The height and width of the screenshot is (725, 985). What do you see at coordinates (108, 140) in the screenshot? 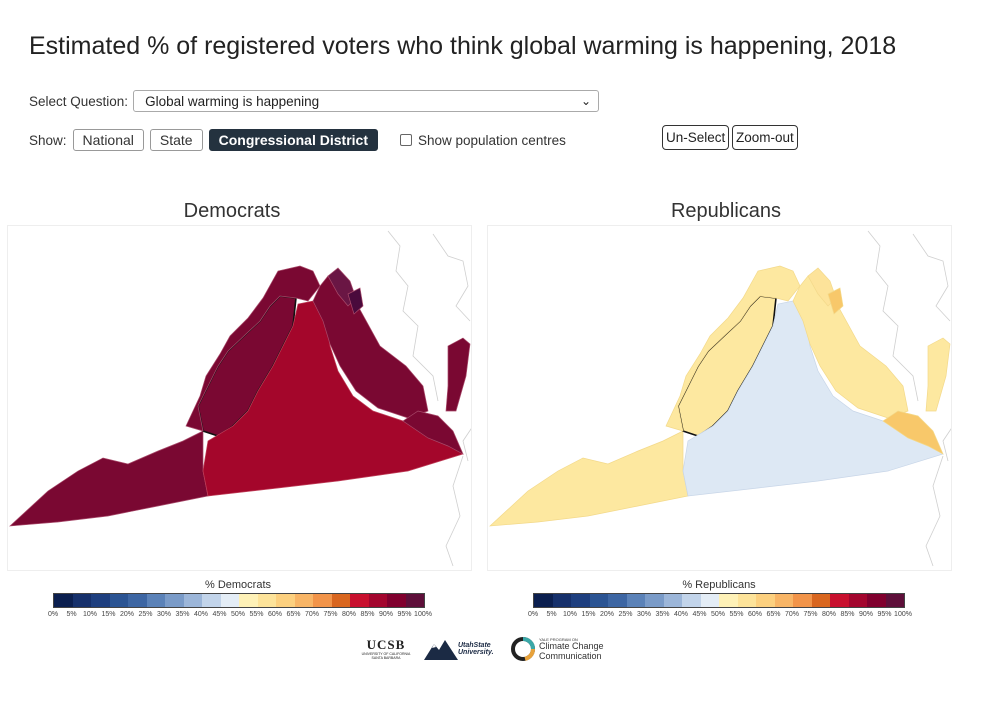
I see `national-button: National` at bounding box center [108, 140].